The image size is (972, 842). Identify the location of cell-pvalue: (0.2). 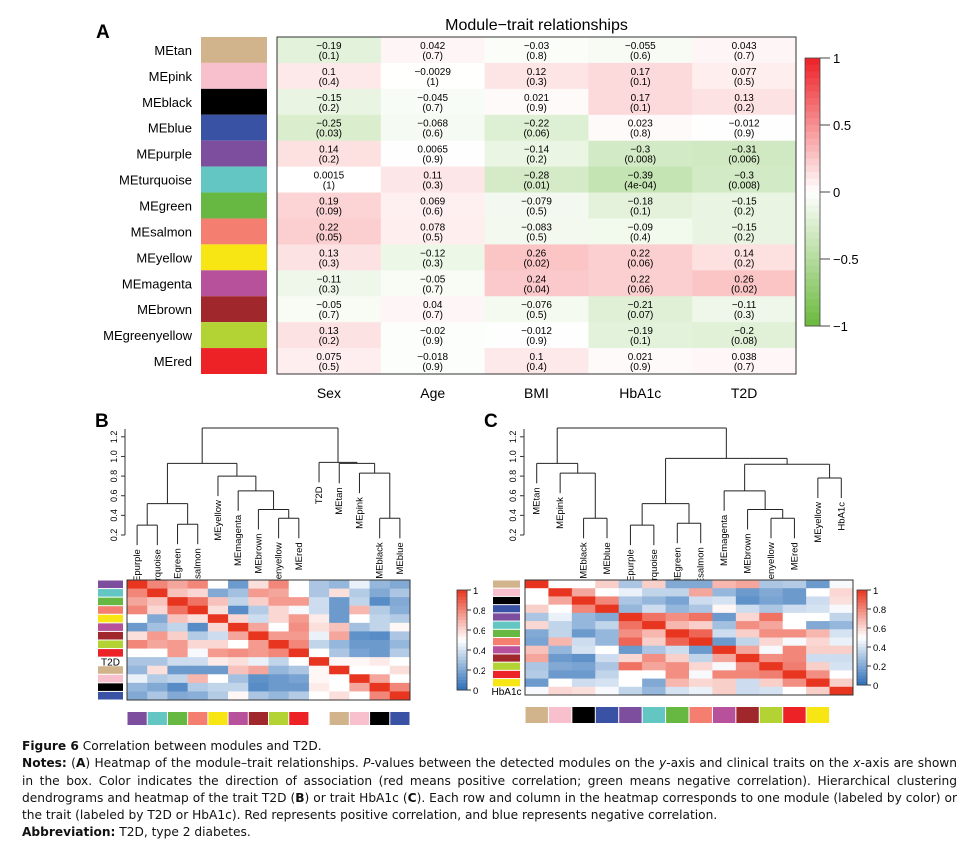
(744, 108).